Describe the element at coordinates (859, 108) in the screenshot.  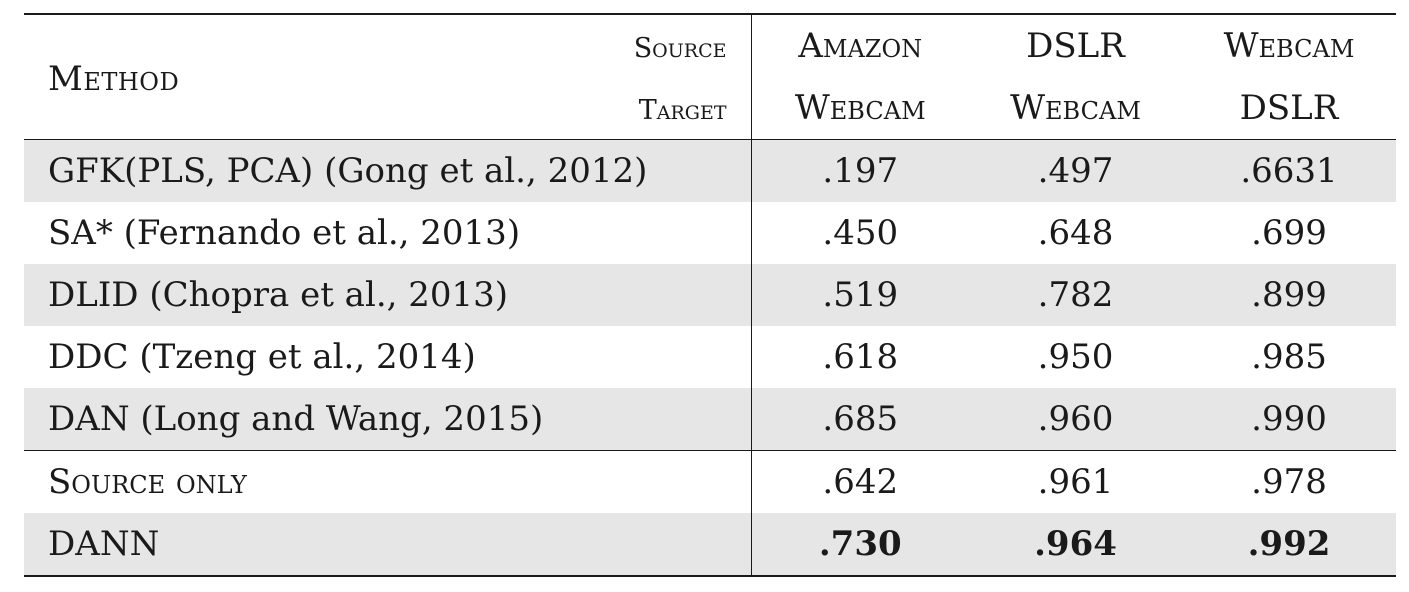
I see `col1-target: Webcam` at that location.